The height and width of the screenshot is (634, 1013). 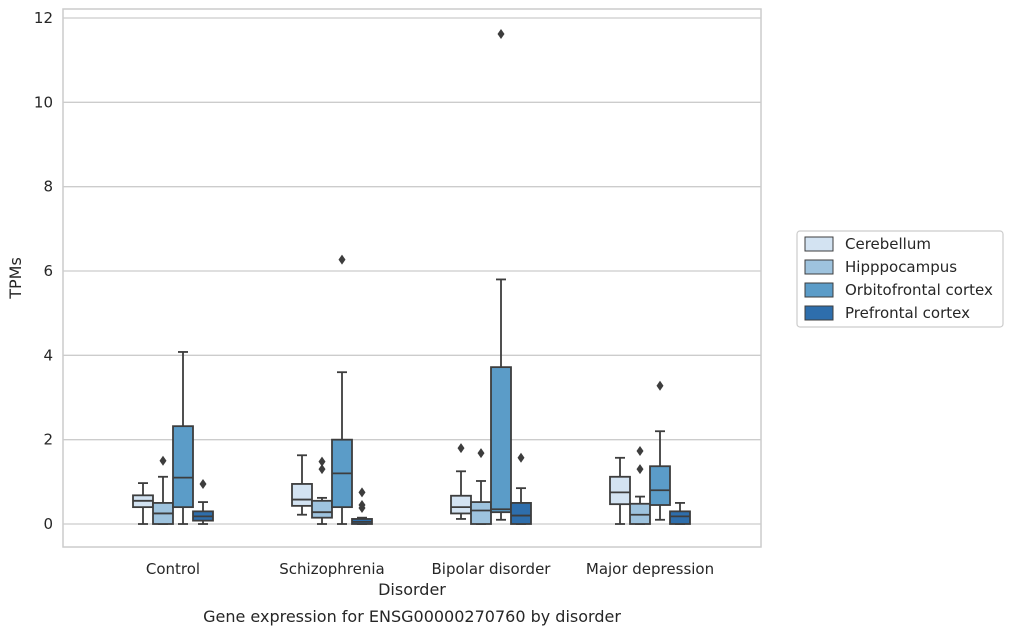 I want to click on y-tick-label: 0, so click(x=48, y=524).